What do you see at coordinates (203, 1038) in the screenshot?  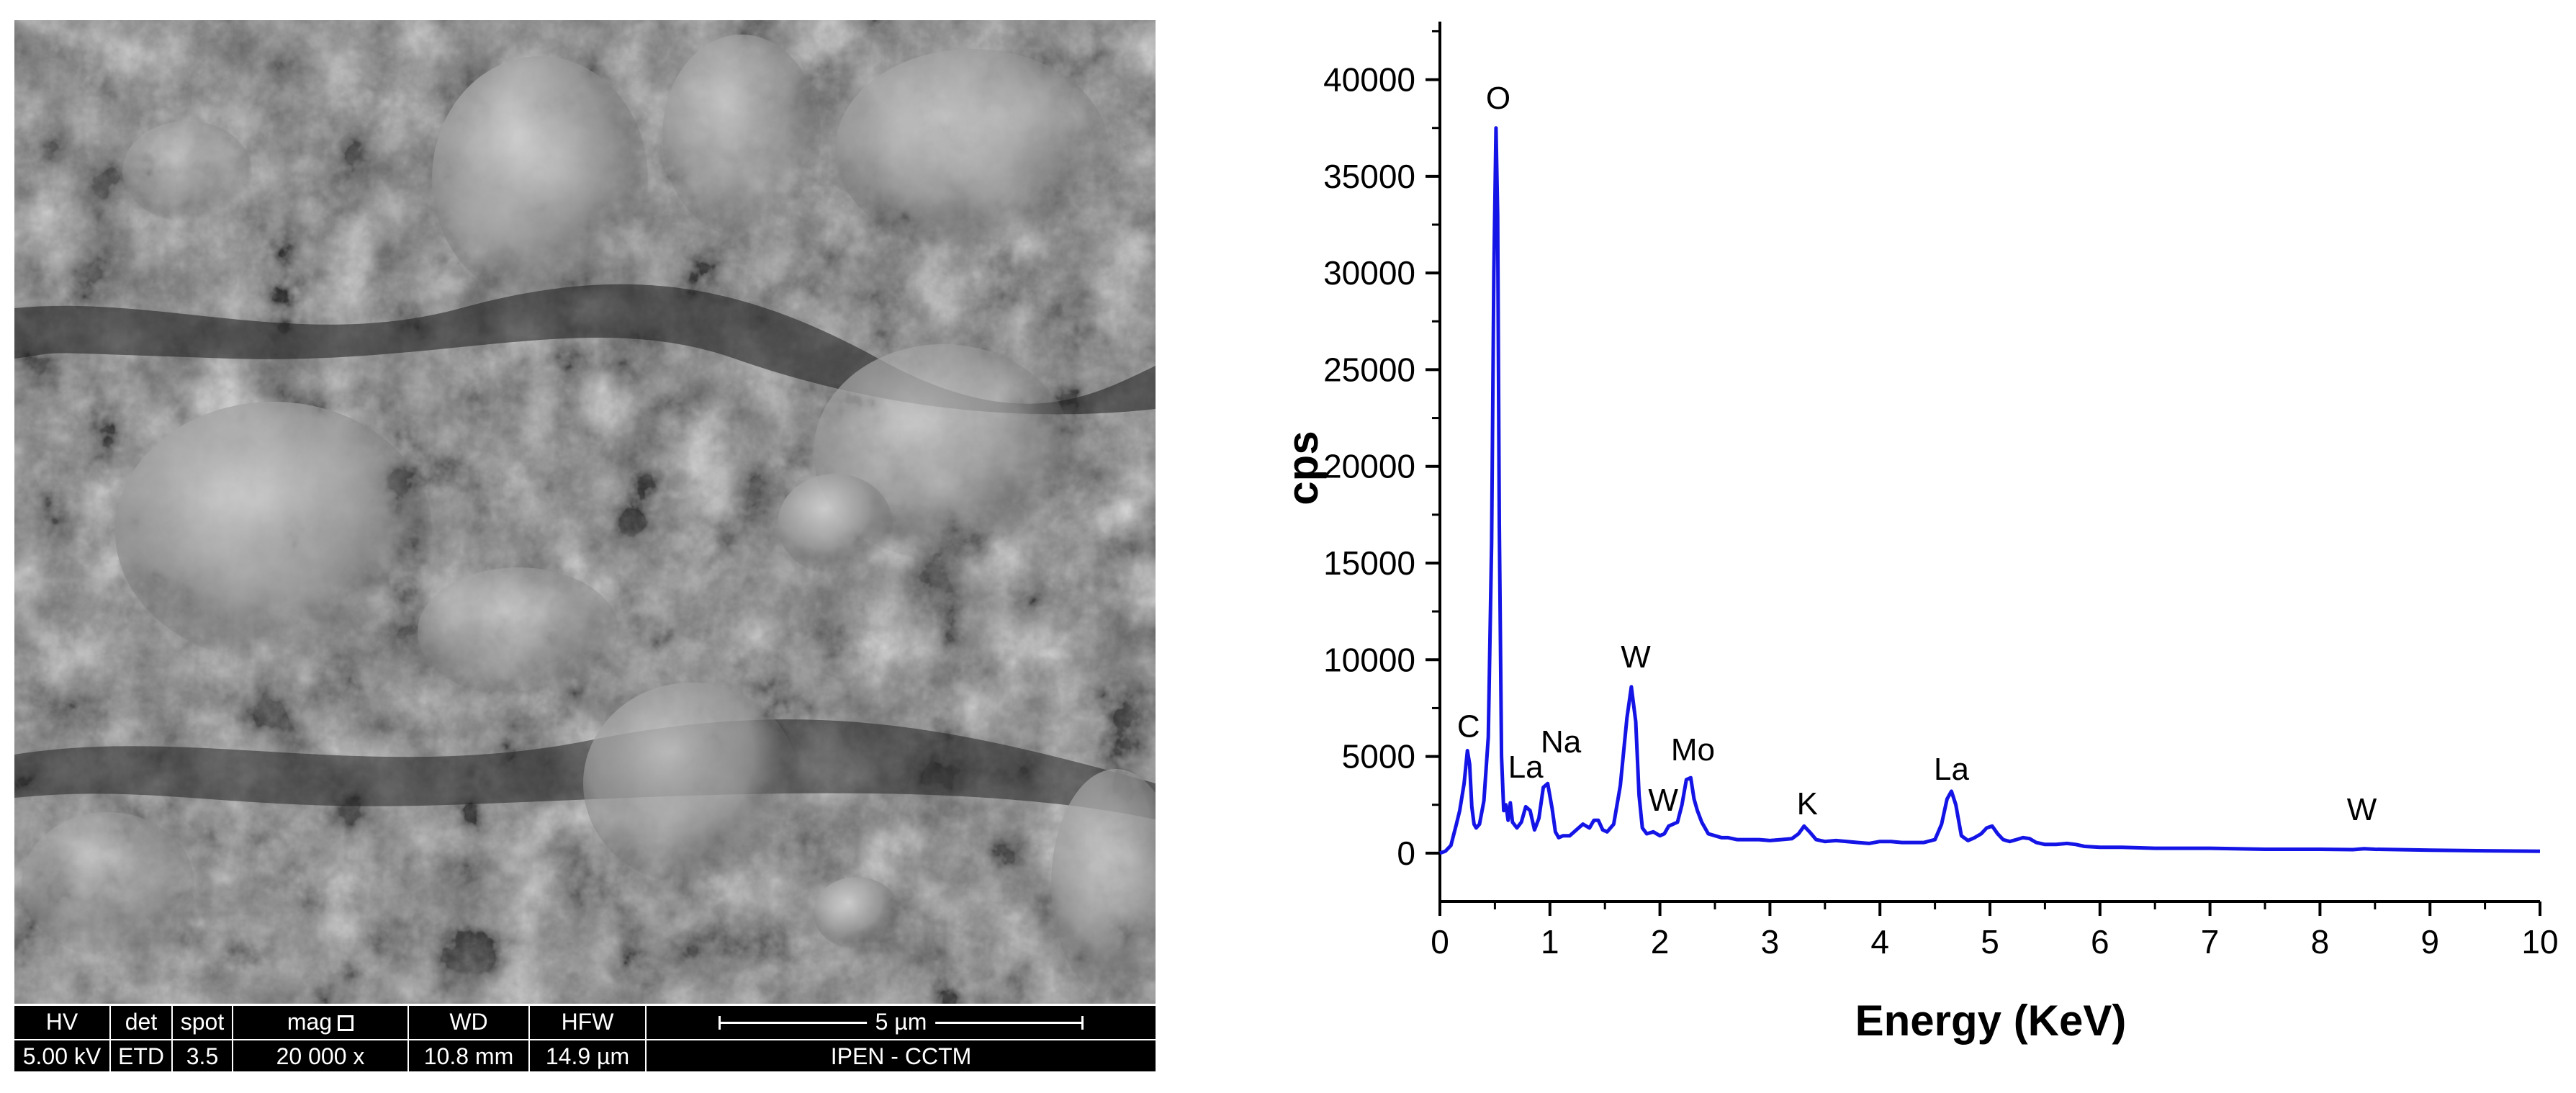 I see `databar-spot: spot 3.5` at bounding box center [203, 1038].